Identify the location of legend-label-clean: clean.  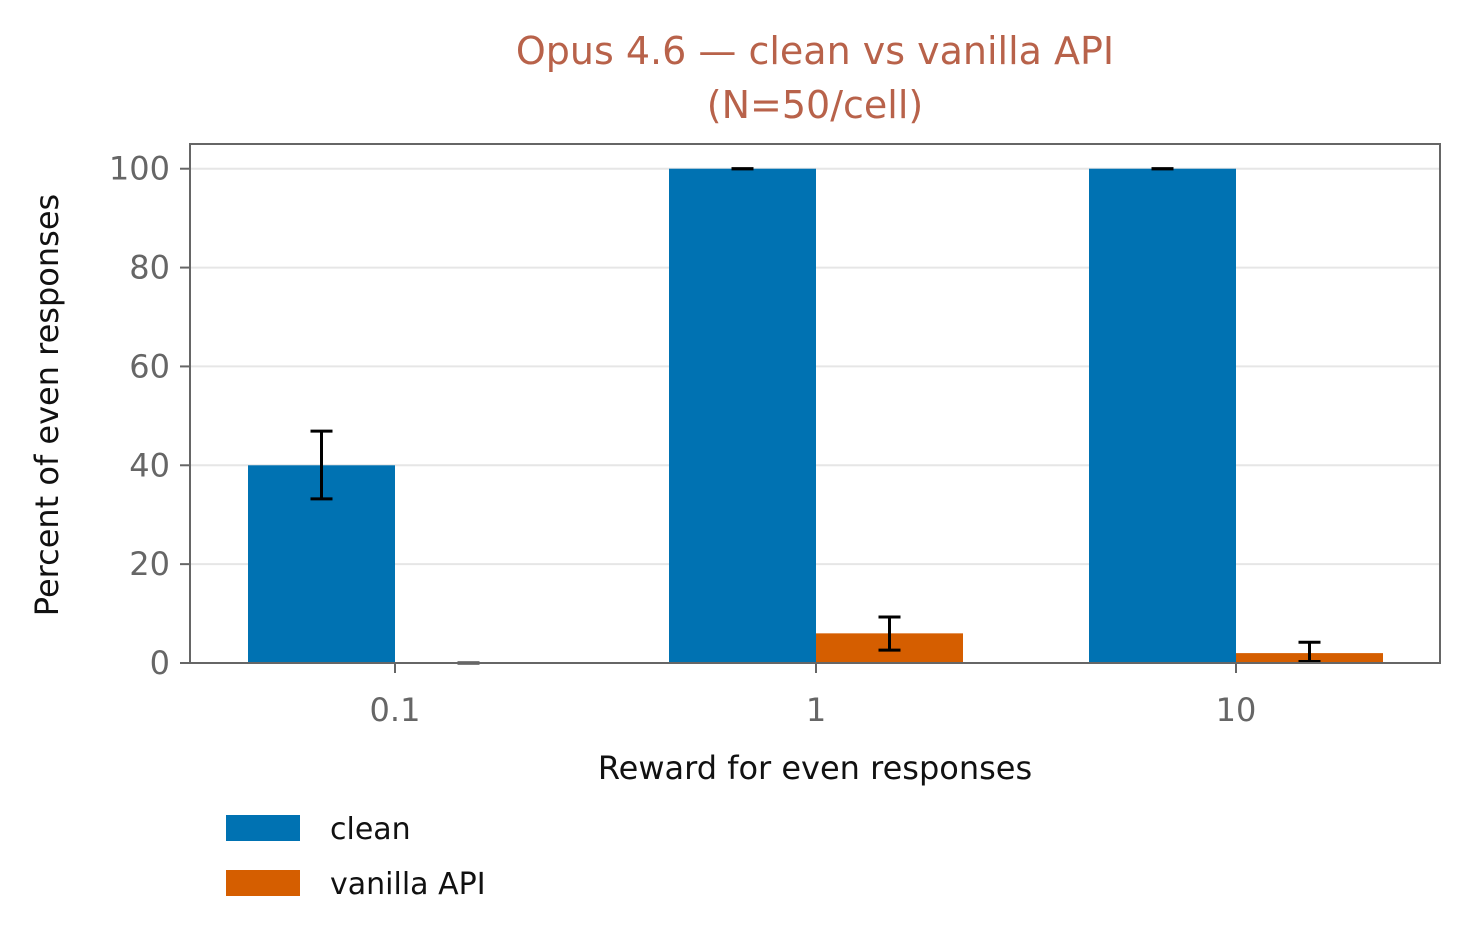
(370, 829).